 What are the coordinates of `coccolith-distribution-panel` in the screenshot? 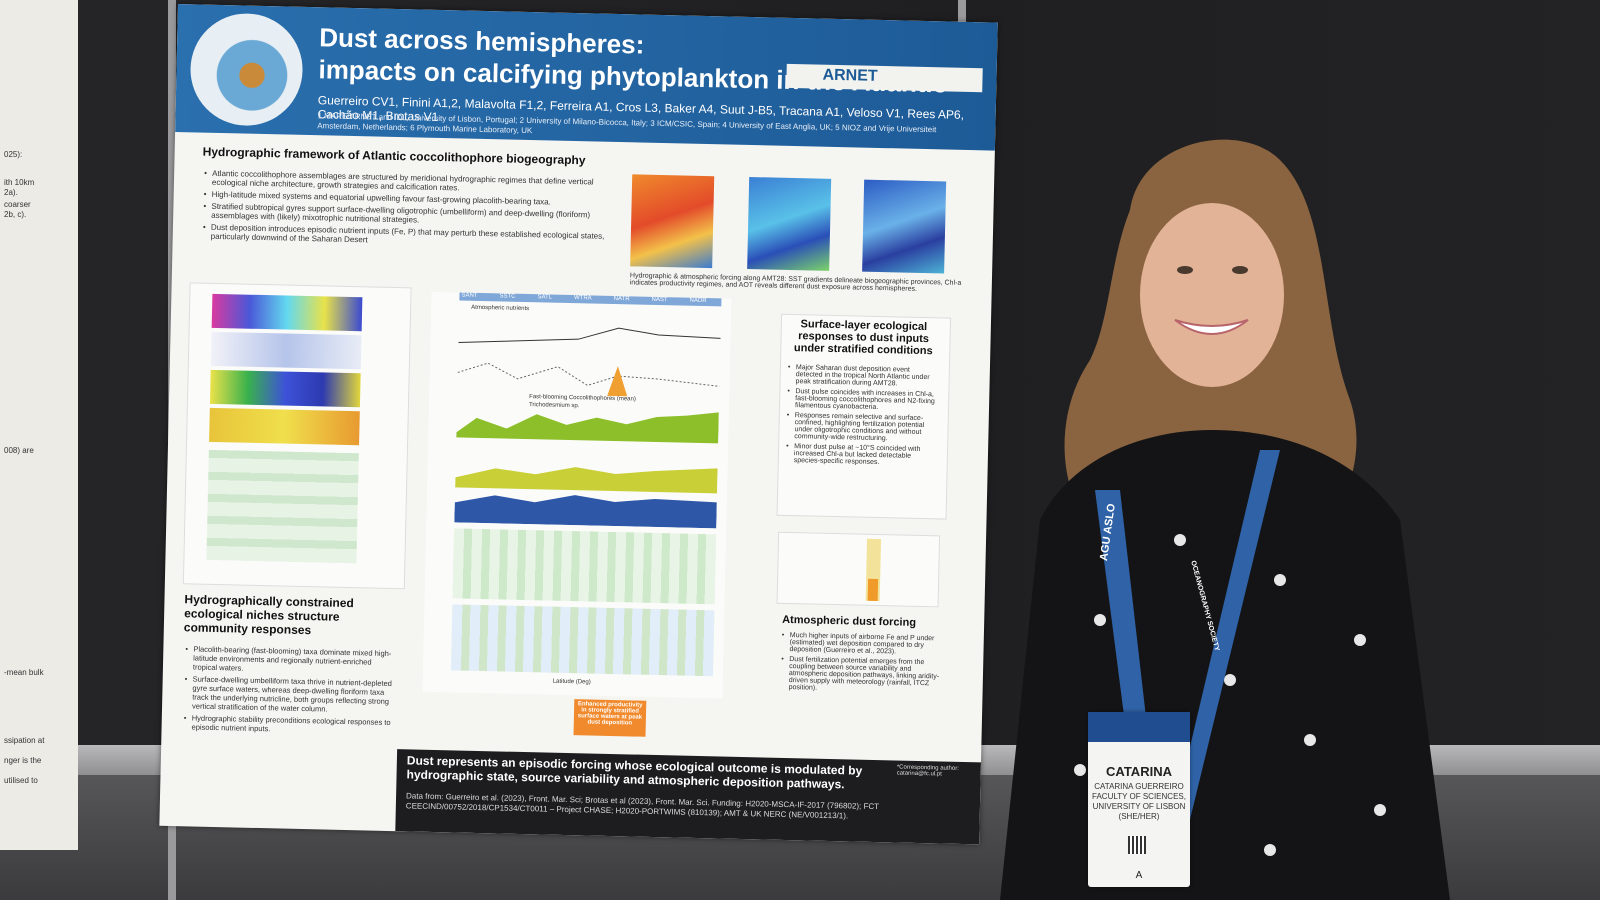 It's located at (282, 506).